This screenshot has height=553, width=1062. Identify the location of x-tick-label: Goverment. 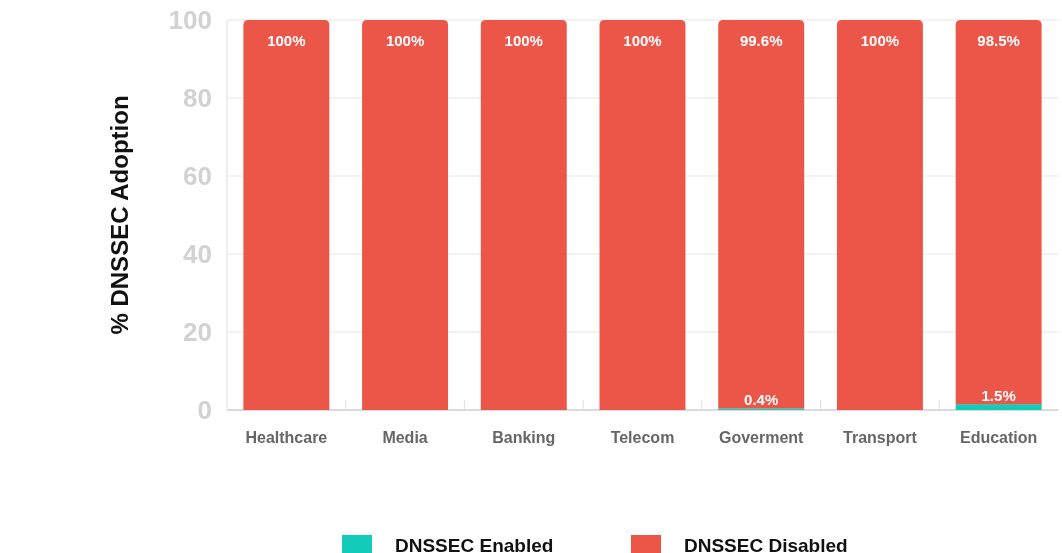
(761, 437).